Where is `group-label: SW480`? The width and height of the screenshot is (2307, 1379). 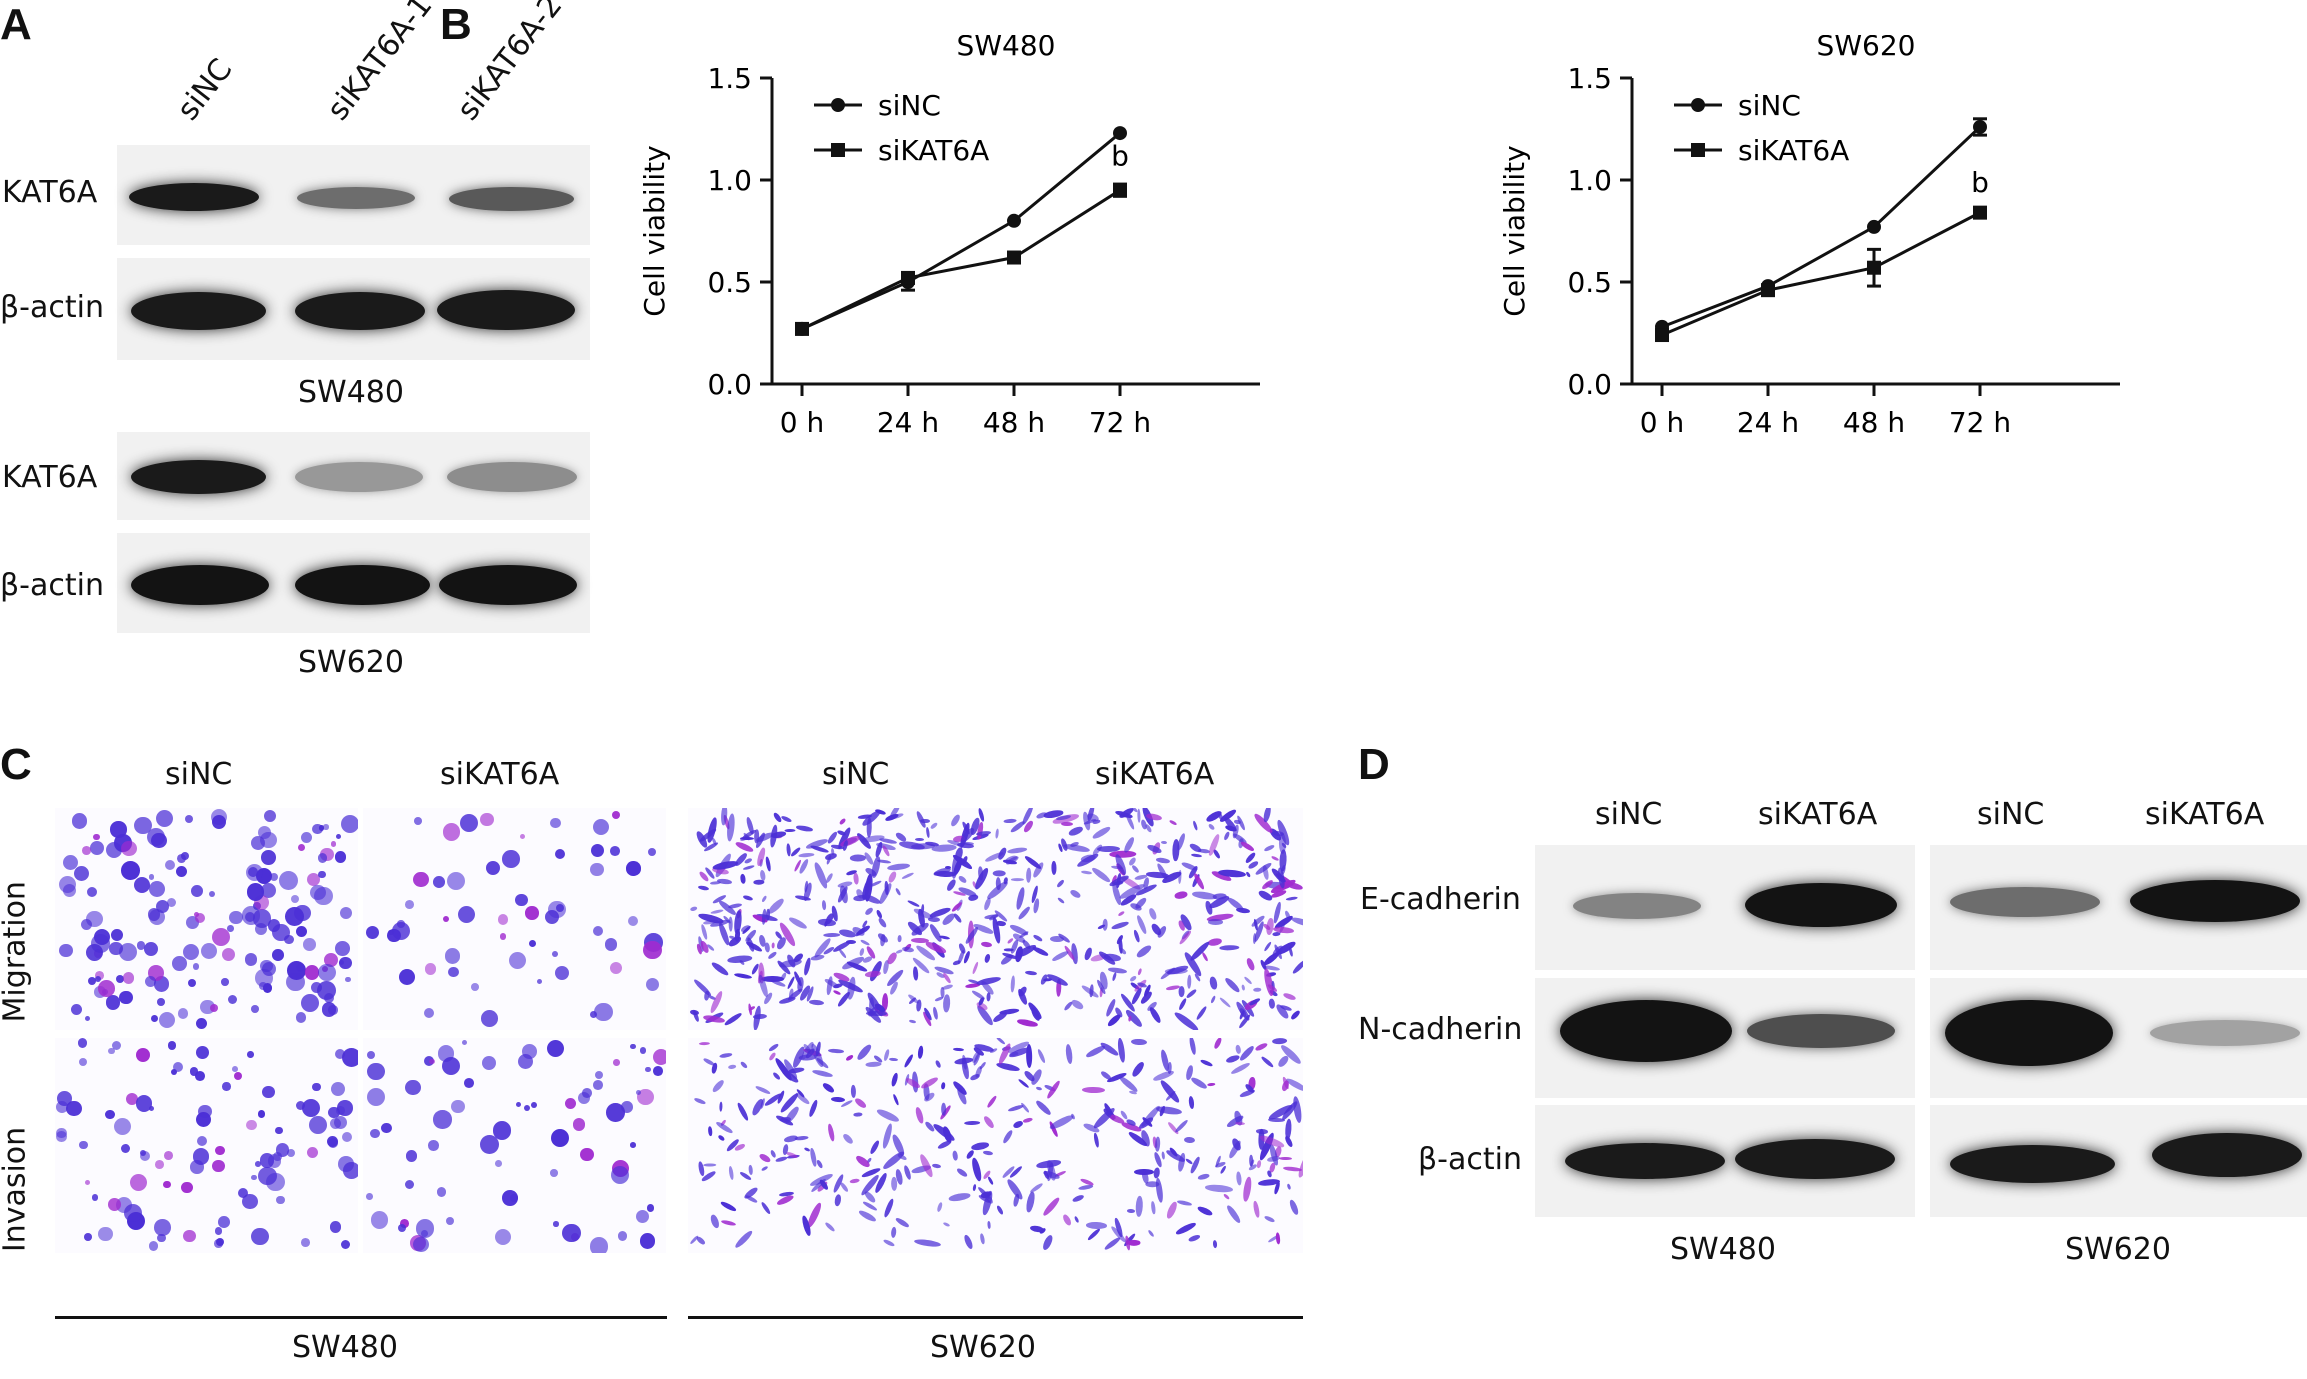 group-label: SW480 is located at coordinates (345, 1347).